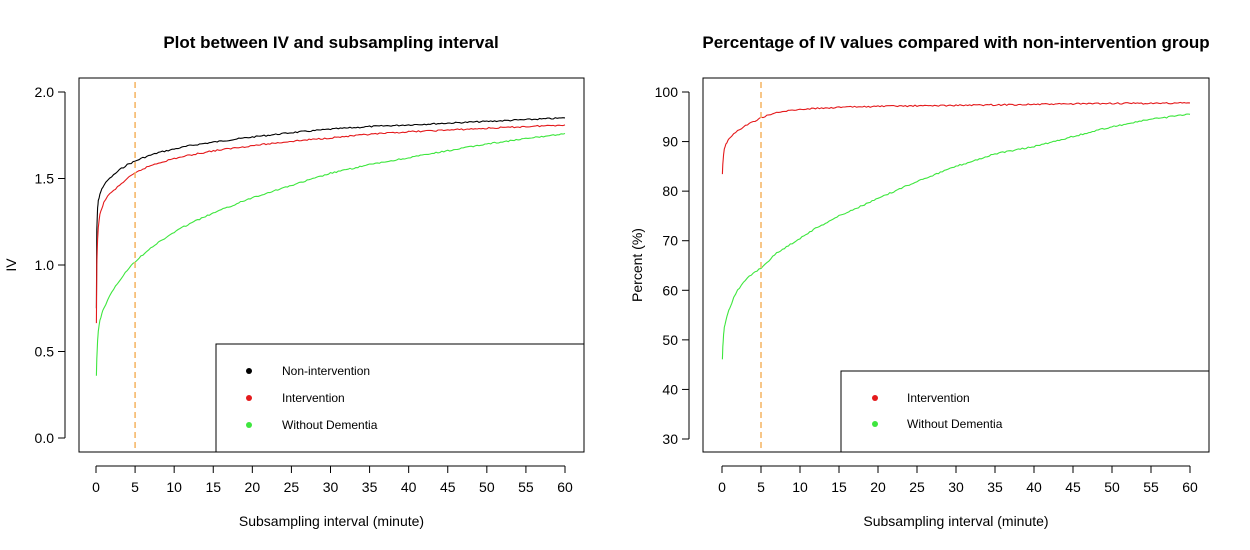 This screenshot has height=550, width=1250. What do you see at coordinates (11, 265) in the screenshot?
I see `y-axis-label: IV` at bounding box center [11, 265].